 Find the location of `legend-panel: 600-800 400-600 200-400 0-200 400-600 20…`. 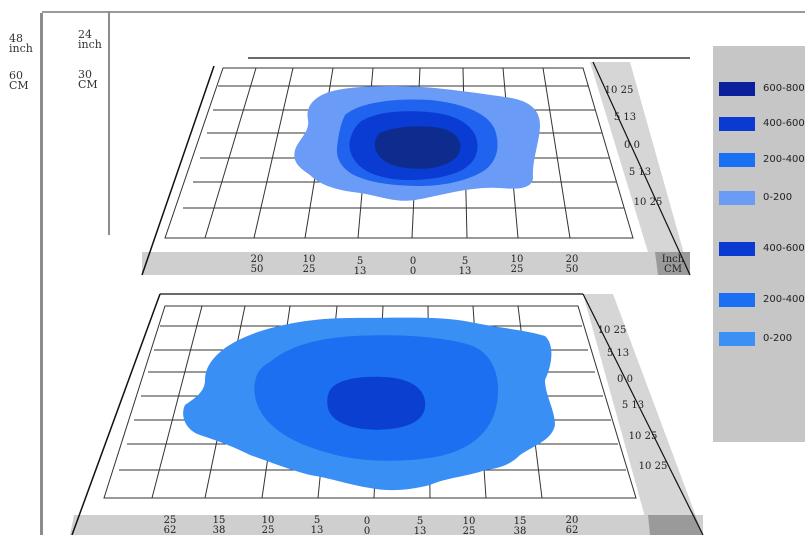

legend-panel: 600-800 400-600 200-400 0-200 400-600 20… is located at coordinates (759, 244).